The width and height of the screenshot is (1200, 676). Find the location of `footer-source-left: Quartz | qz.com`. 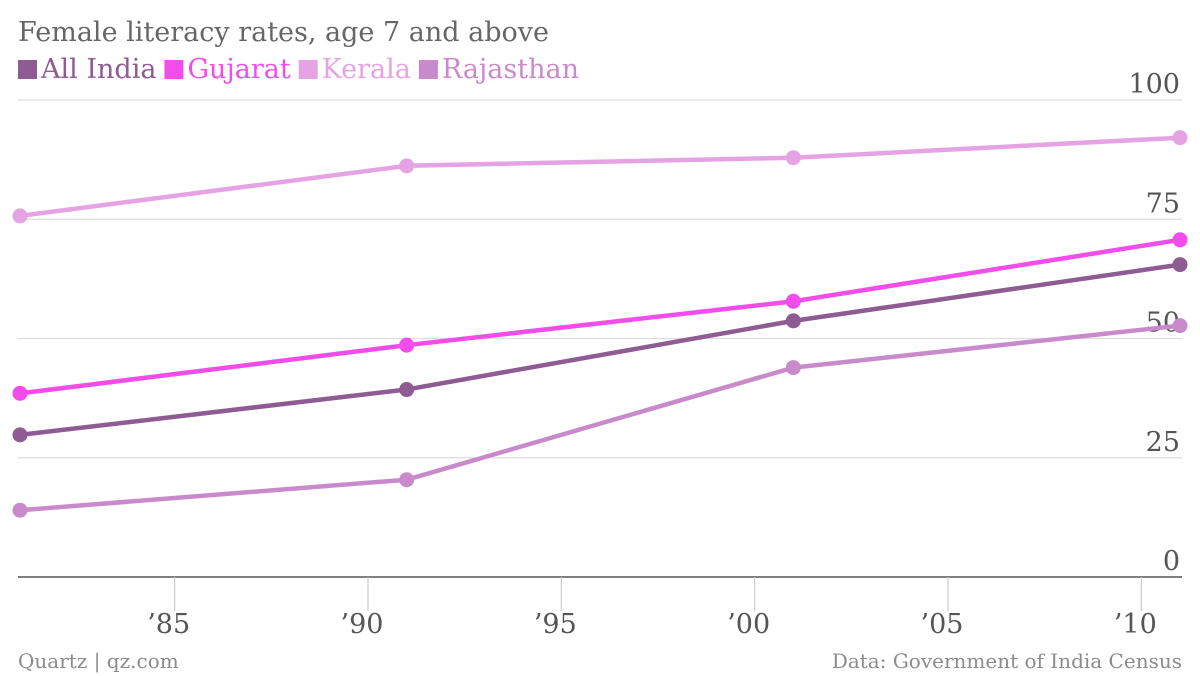

footer-source-left: Quartz | qz.com is located at coordinates (98, 661).